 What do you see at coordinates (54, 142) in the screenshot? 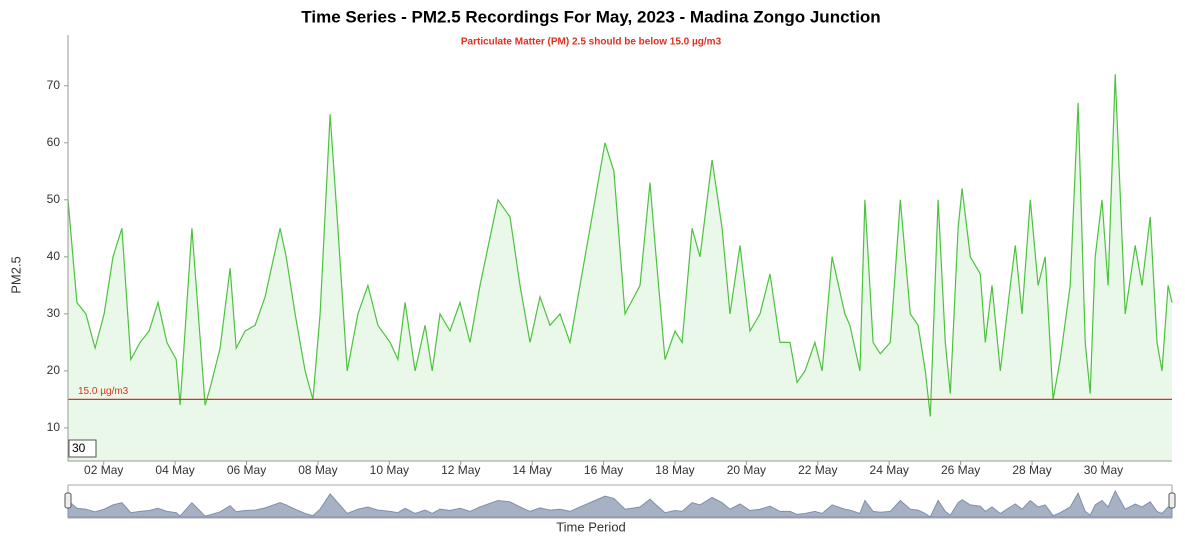
I see `y-tick-label: 60` at bounding box center [54, 142].